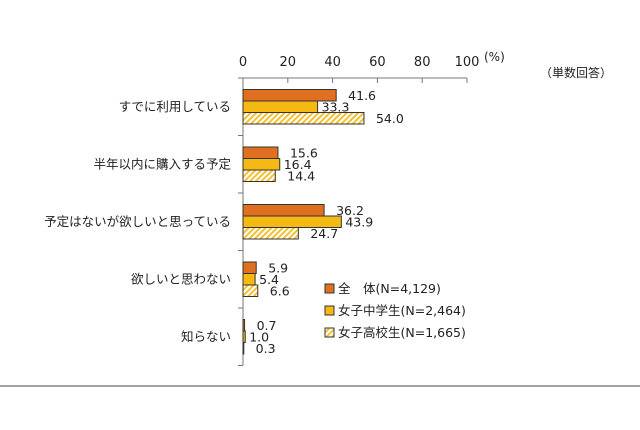 The width and height of the screenshot is (640, 430). What do you see at coordinates (206, 336) in the screenshot?
I see `category-label: 知らない` at bounding box center [206, 336].